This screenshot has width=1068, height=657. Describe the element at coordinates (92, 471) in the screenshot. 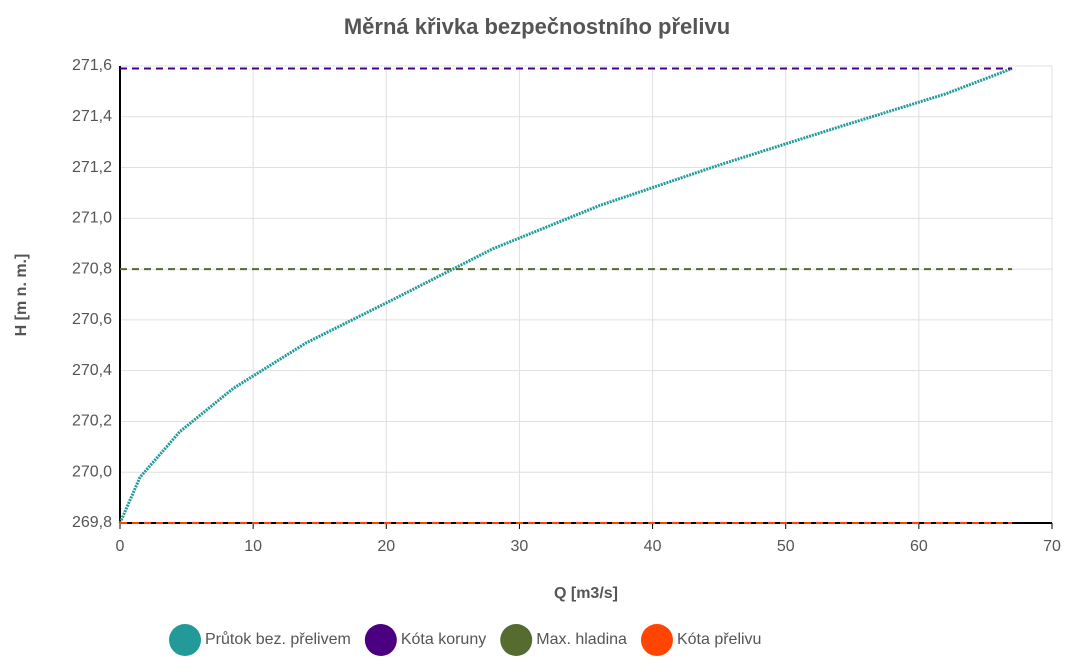

I see `y-tick-label: 270,0` at that location.